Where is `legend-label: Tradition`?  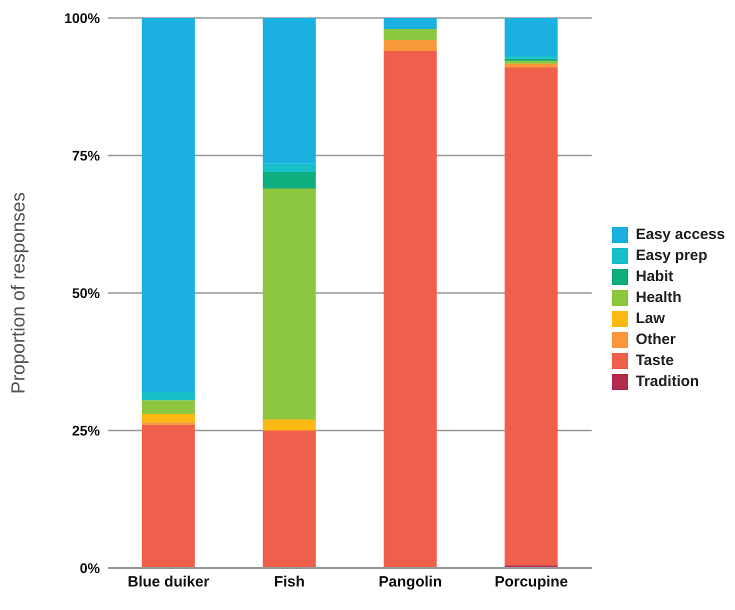 legend-label: Tradition is located at coordinates (668, 381).